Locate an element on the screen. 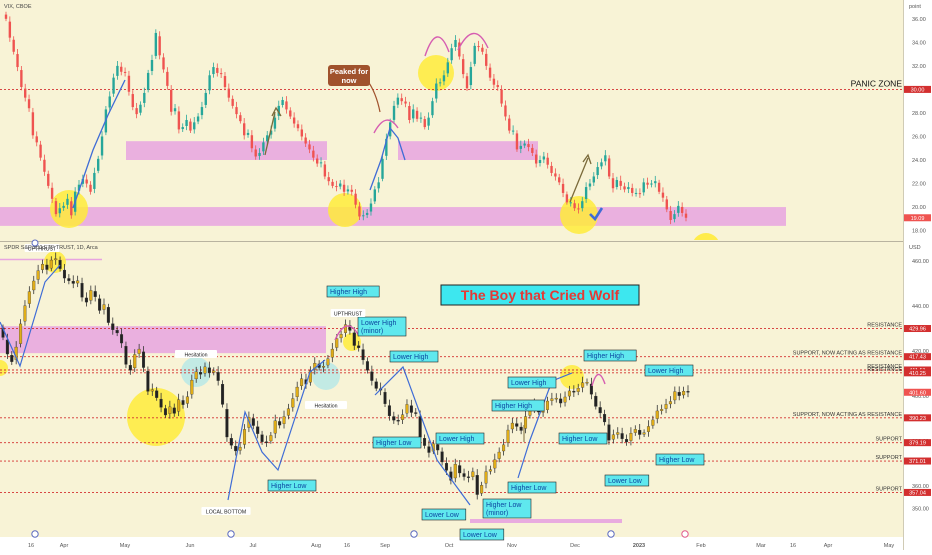 Image resolution: width=932 pixels, height=555 pixels. structure-label-text: Higher High is located at coordinates (513, 406).